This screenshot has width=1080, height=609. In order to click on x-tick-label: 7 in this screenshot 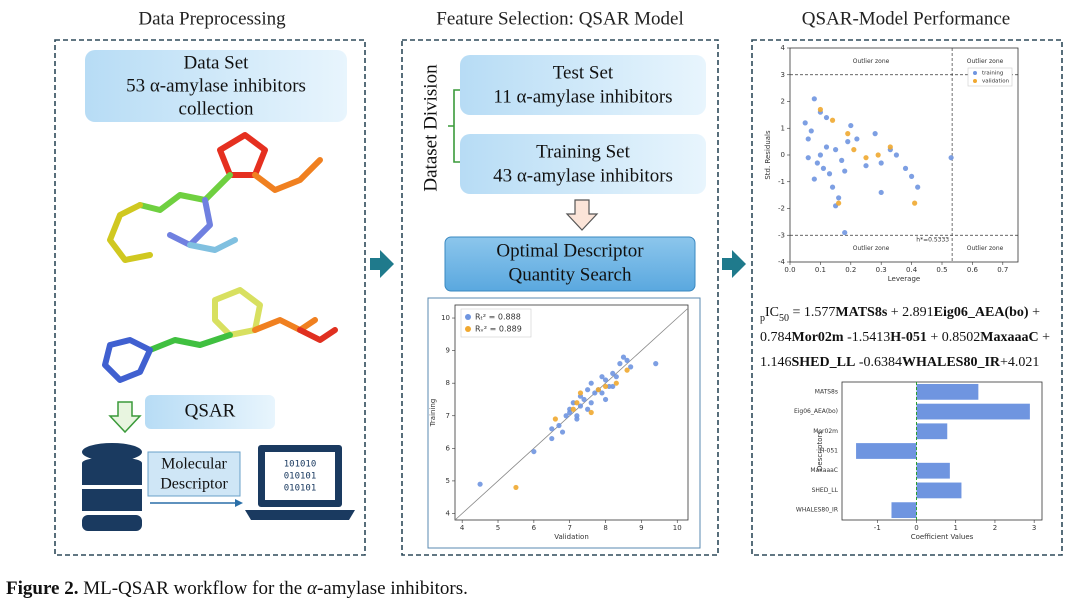, I will do `click(569, 528)`.